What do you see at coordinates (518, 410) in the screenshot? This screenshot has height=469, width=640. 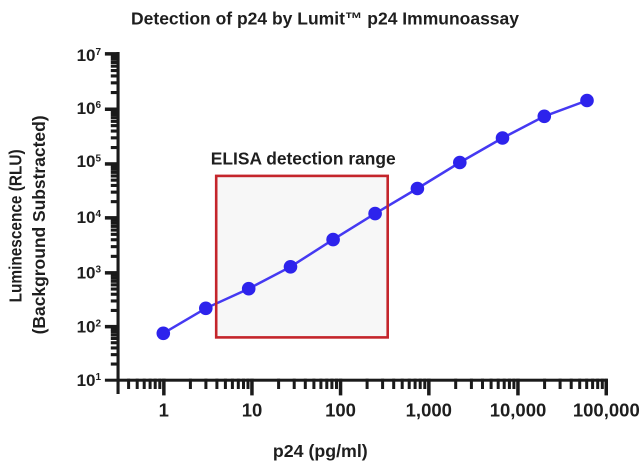 I see `svg-text: 10,000` at bounding box center [518, 410].